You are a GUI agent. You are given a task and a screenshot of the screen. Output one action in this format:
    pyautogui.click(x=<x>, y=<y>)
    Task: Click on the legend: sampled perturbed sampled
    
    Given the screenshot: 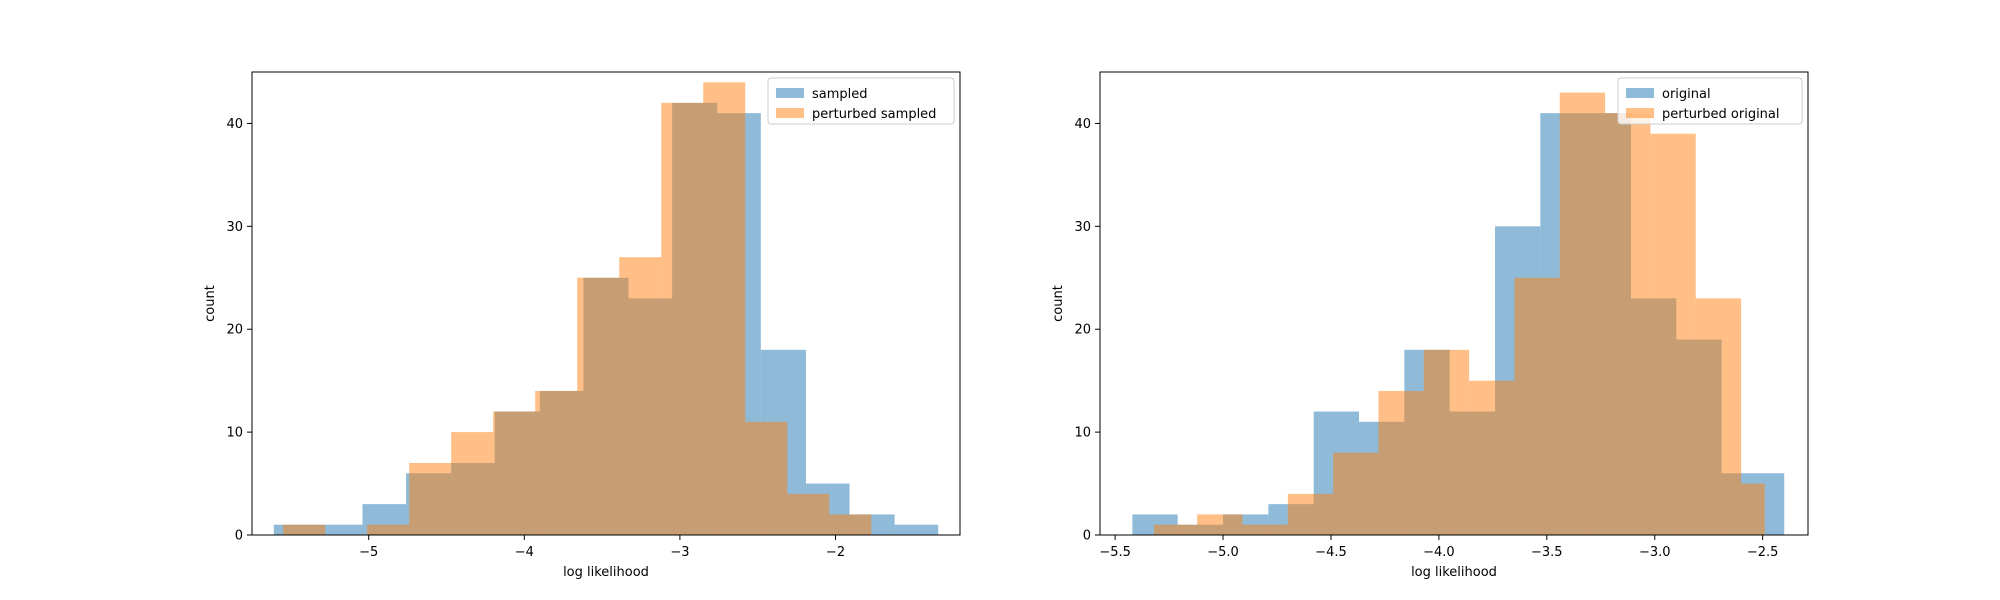 What is the action you would take?
    pyautogui.click(x=861, y=101)
    